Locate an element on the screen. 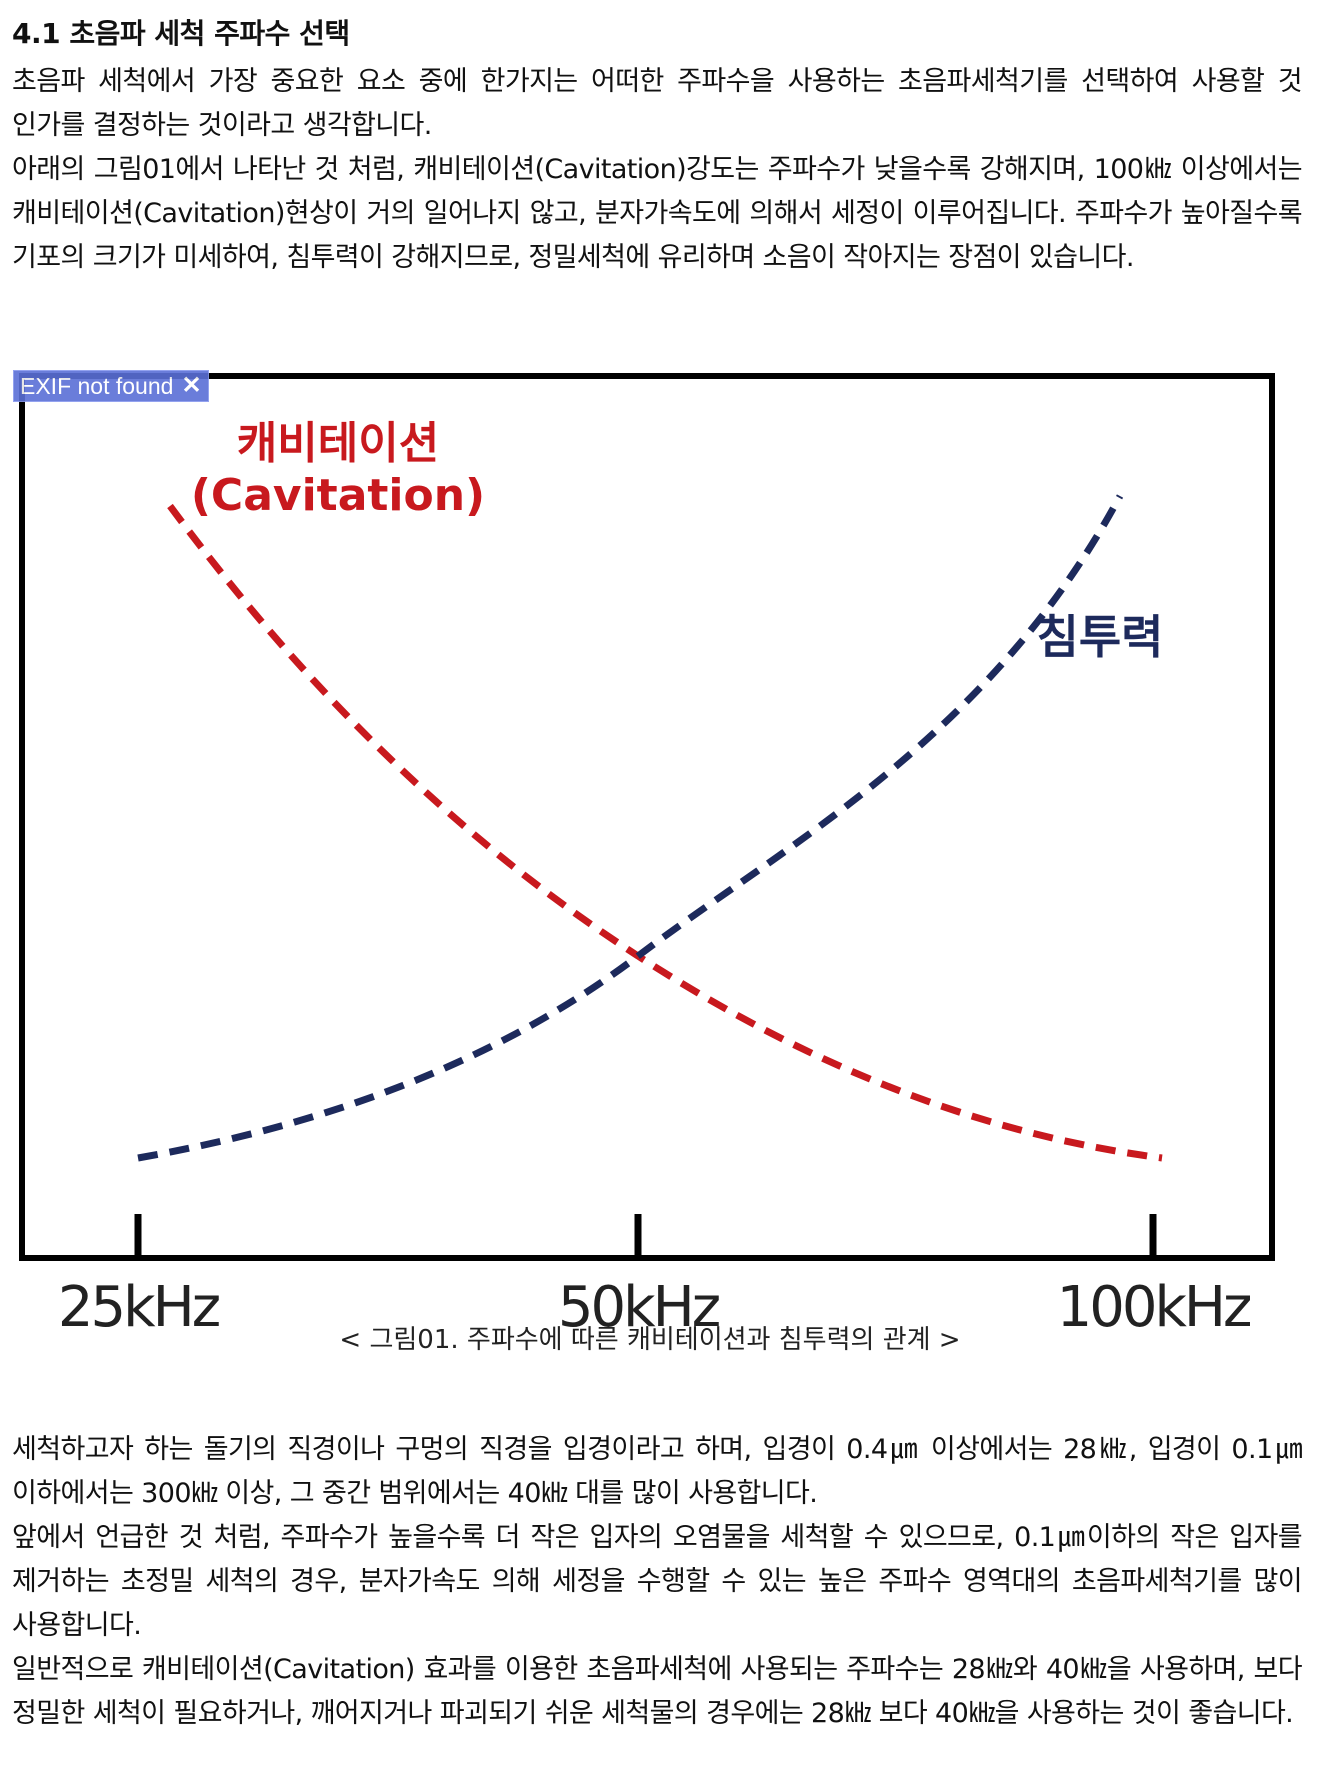  close-icon: ✕ is located at coordinates (191, 385).